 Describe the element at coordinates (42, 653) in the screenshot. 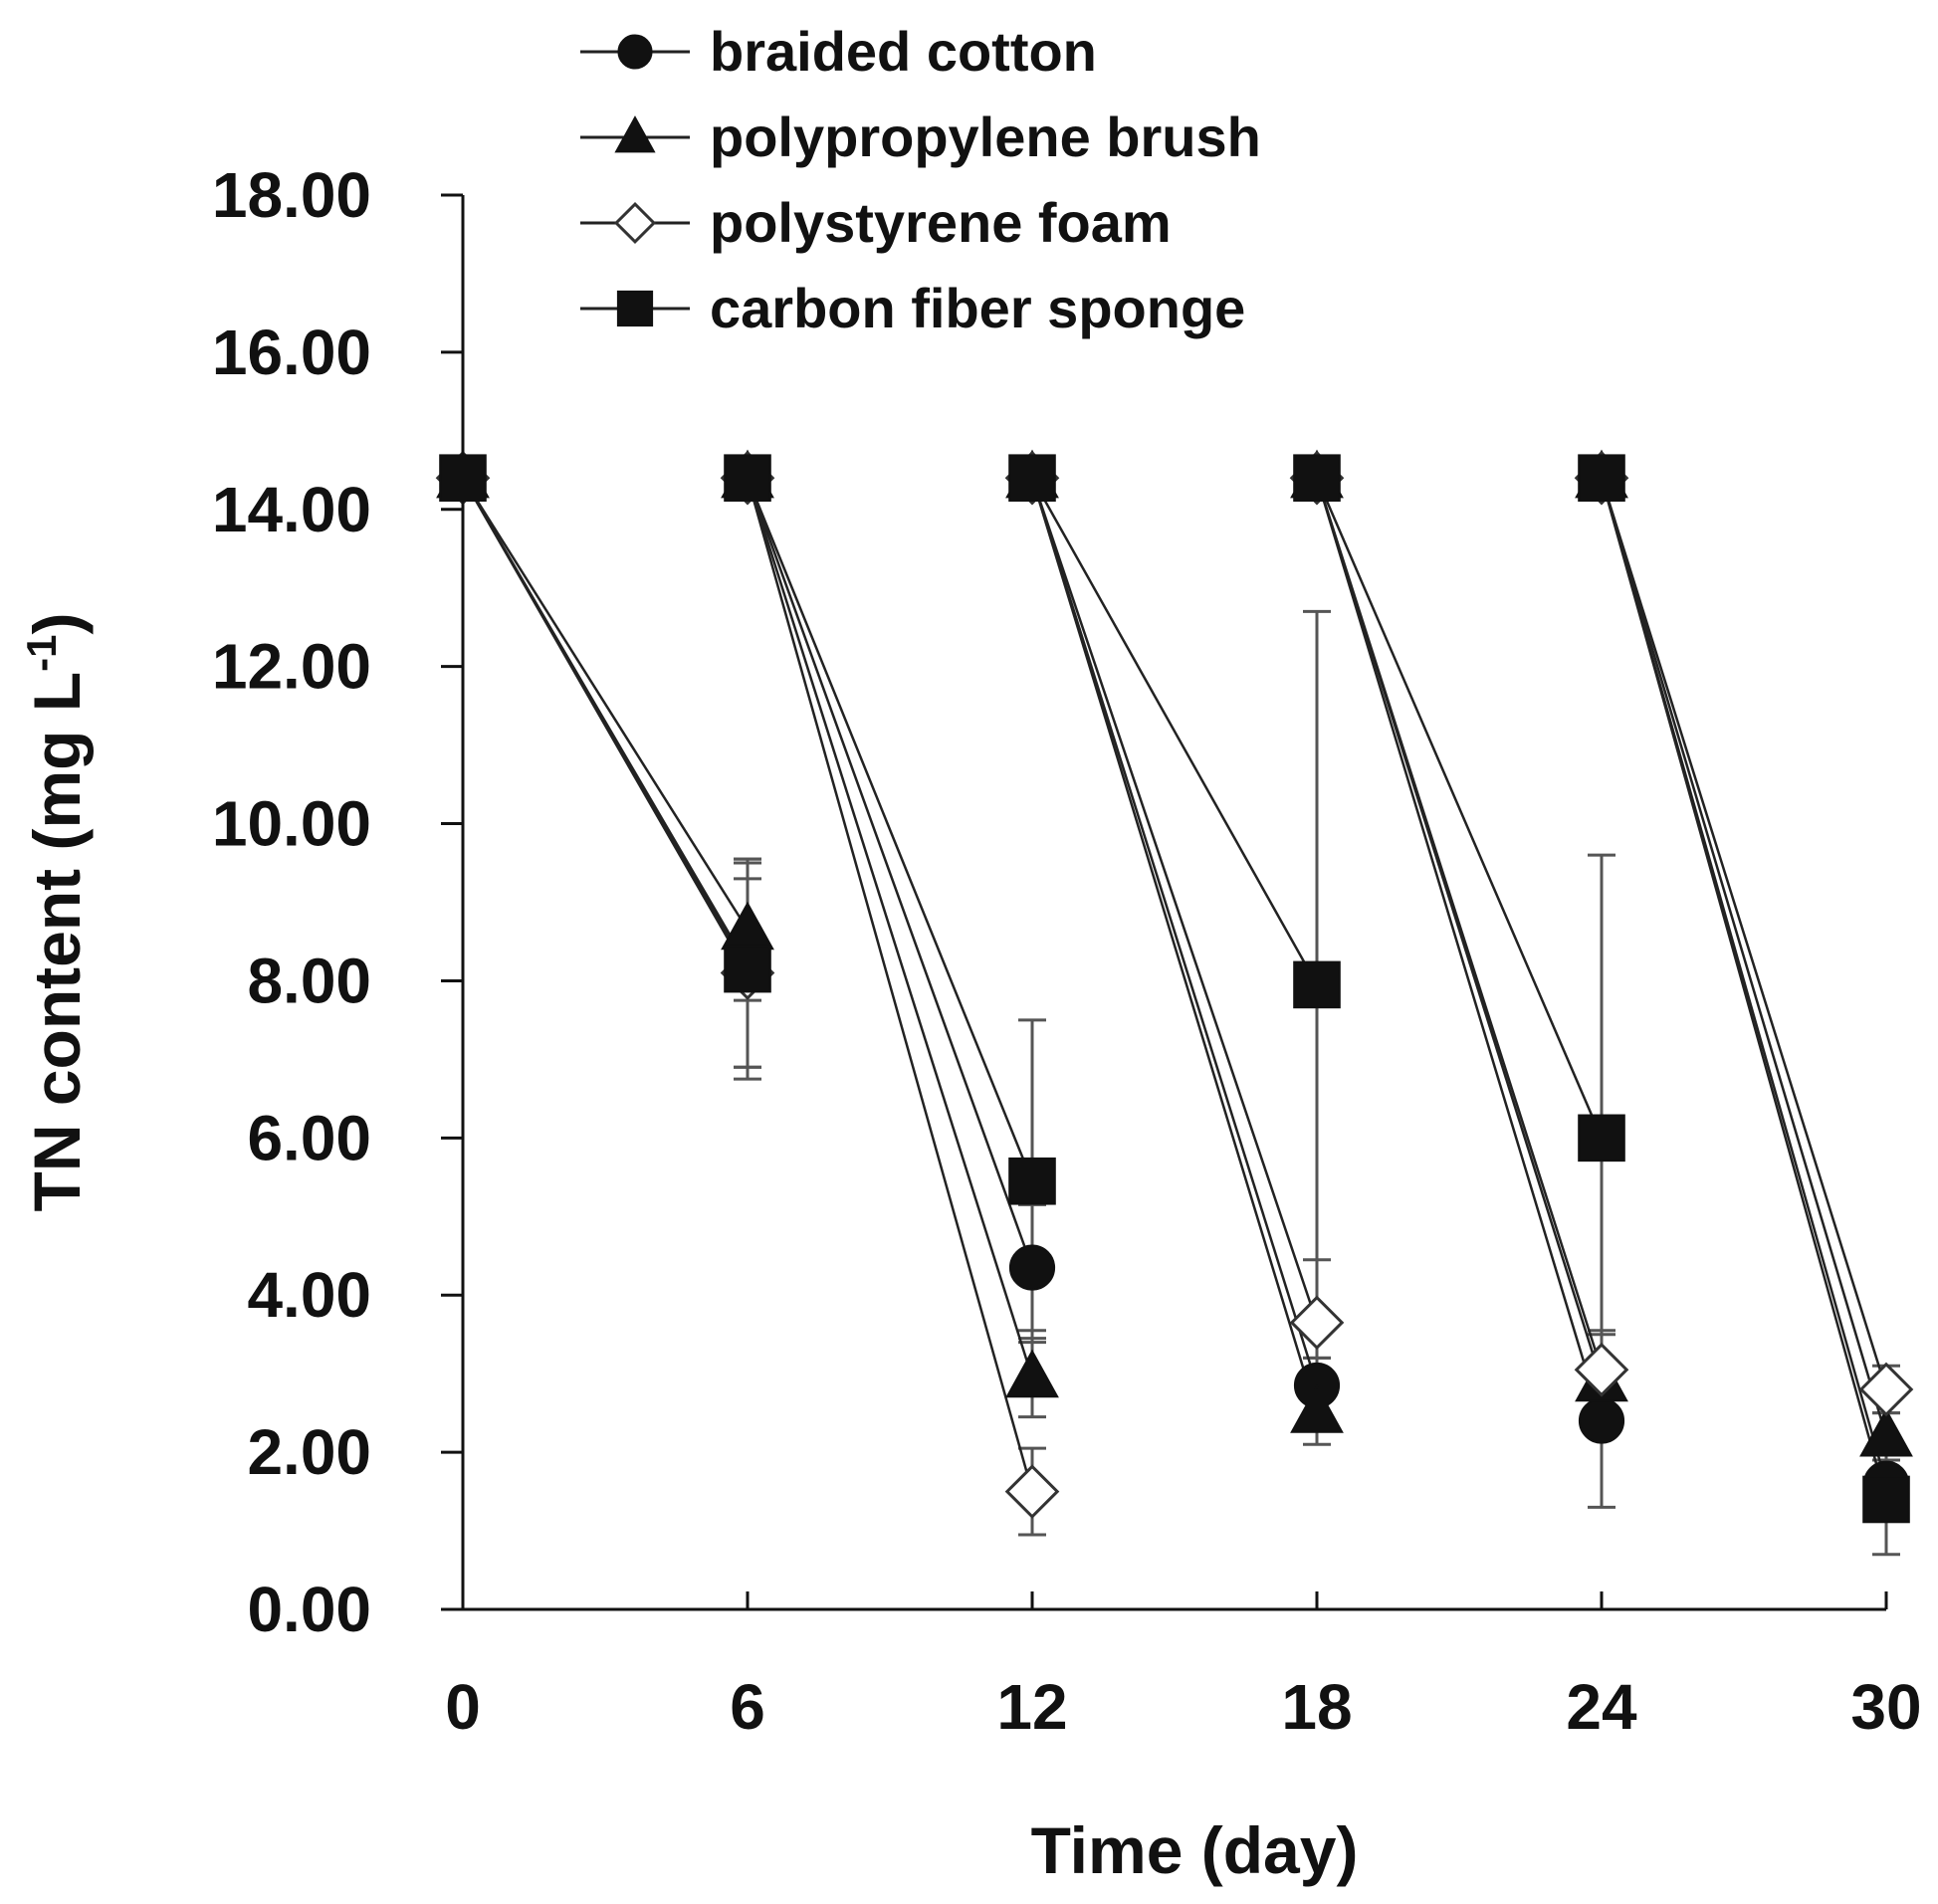

I see `y-axis-title-superscript: -1` at that location.